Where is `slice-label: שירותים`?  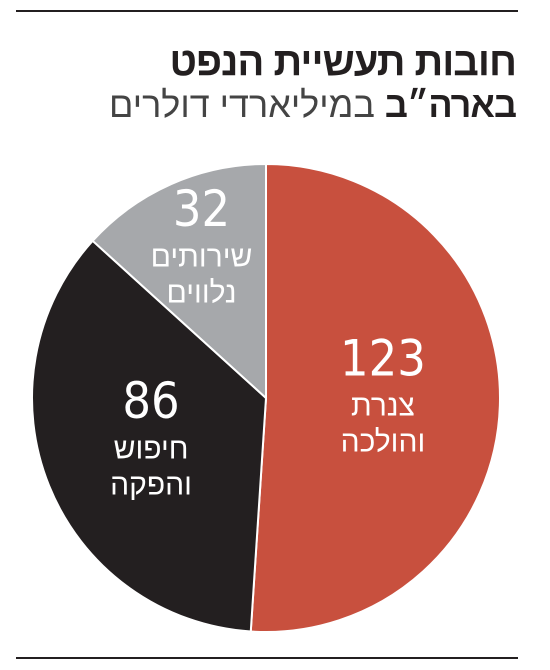 slice-label: שירותים is located at coordinates (202, 256).